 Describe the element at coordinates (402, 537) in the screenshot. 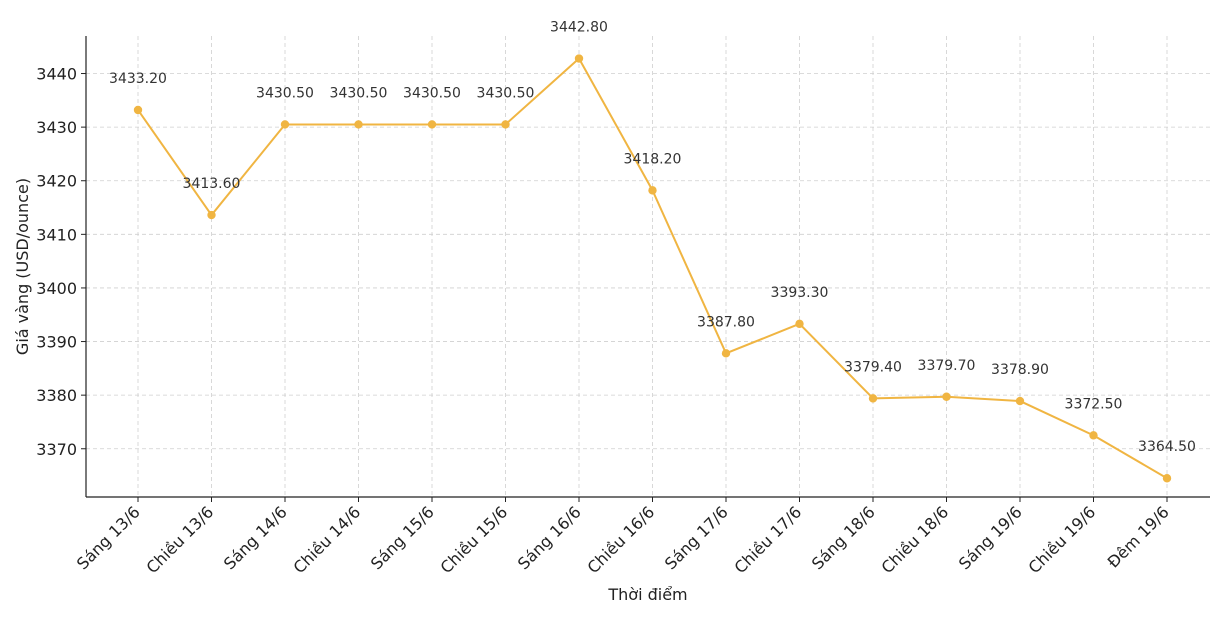

I see `x-tick-label: Sáng 15/6` at that location.